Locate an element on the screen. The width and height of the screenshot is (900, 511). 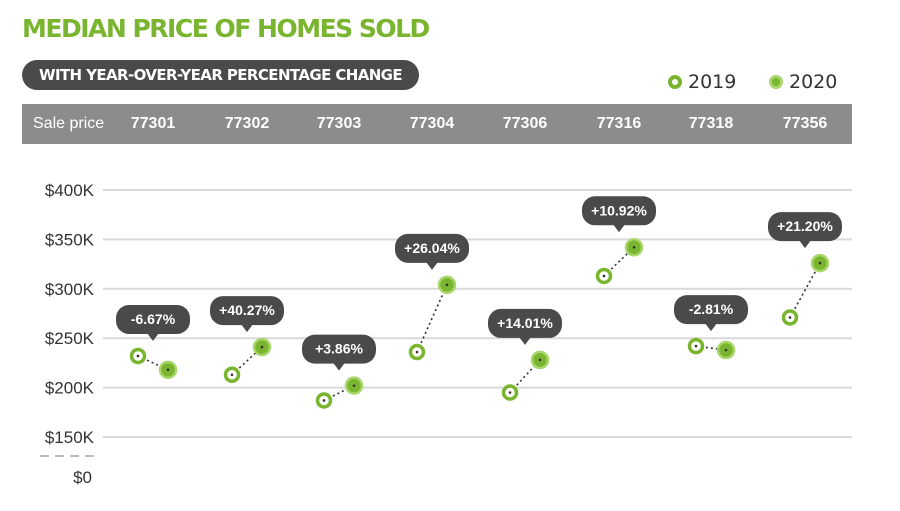
legend-item-2019: 2019 is located at coordinates (702, 82).